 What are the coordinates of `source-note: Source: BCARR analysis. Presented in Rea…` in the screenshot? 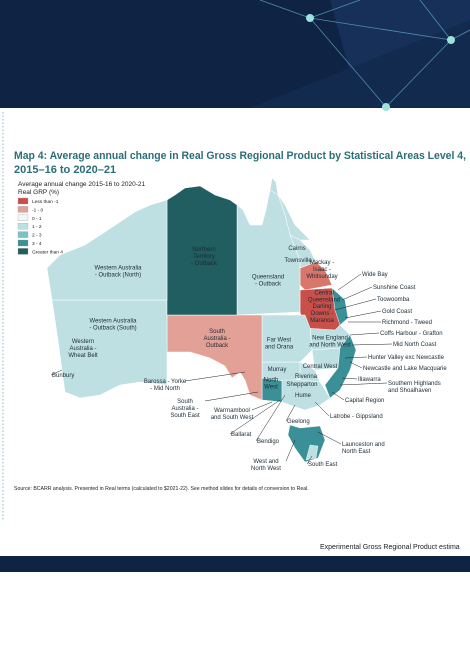 It's located at (161, 489).